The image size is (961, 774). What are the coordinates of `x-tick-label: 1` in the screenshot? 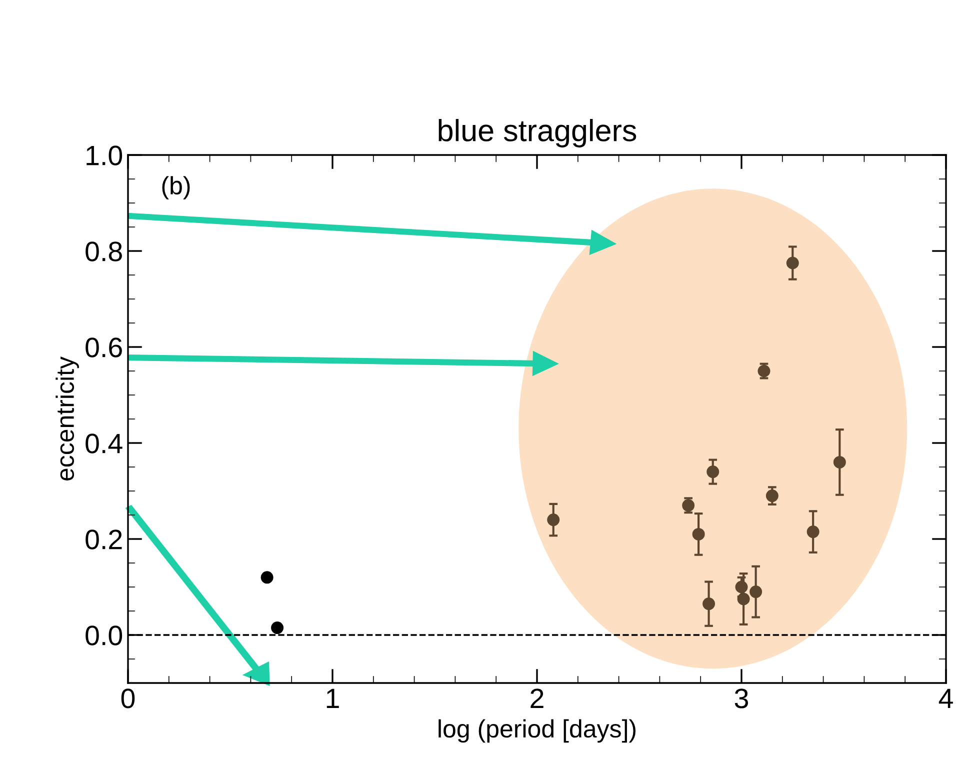 It's located at (332, 698).